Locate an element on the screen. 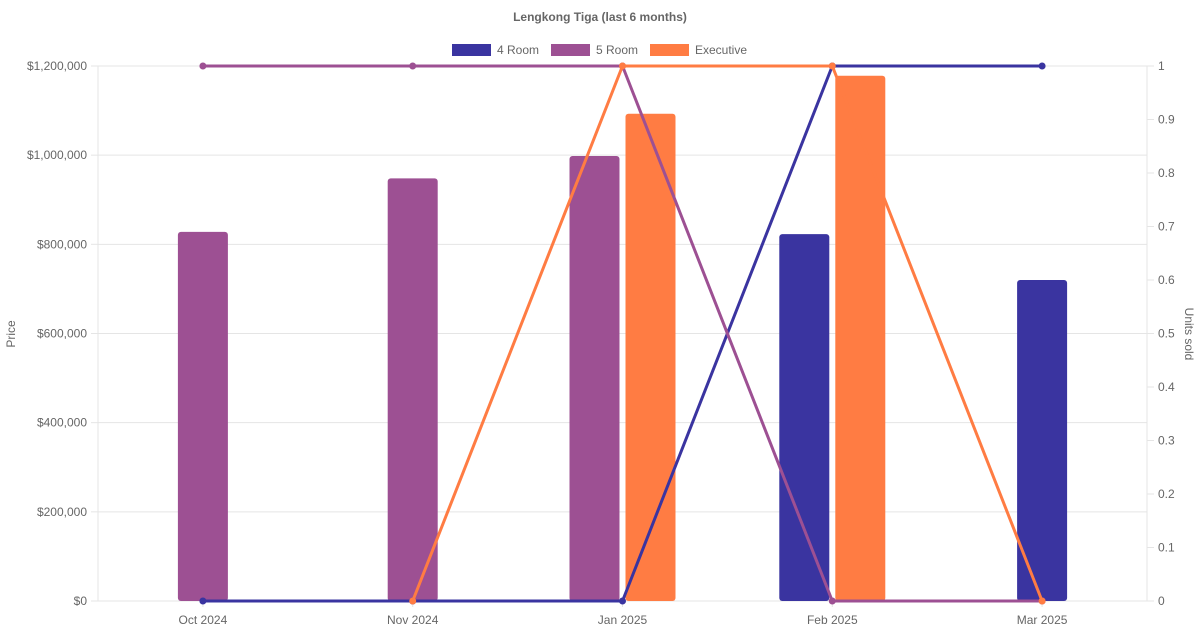 Image resolution: width=1200 pixels, height=630 pixels. point-4-room-mar-2025 is located at coordinates (1042, 66).